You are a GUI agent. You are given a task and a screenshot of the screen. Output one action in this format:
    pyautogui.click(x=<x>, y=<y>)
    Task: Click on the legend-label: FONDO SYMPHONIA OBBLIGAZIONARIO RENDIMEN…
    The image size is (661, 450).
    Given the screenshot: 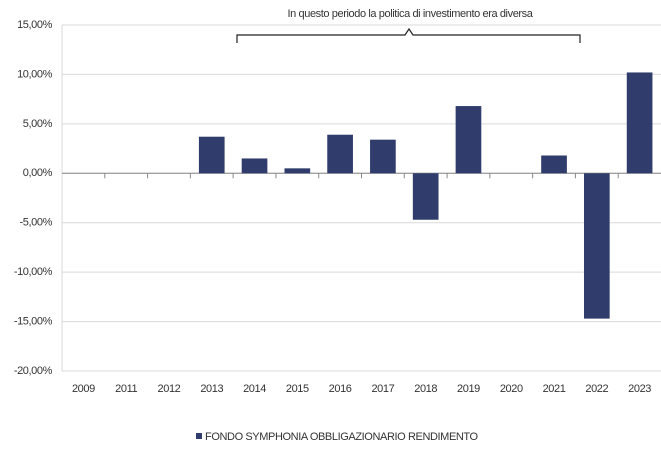 What is the action you would take?
    pyautogui.click(x=342, y=437)
    